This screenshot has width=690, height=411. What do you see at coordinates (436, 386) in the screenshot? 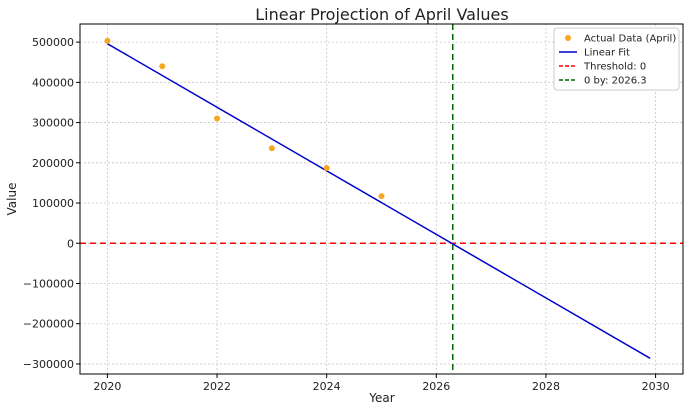
I see `x-tick-label: 2026` at bounding box center [436, 386].